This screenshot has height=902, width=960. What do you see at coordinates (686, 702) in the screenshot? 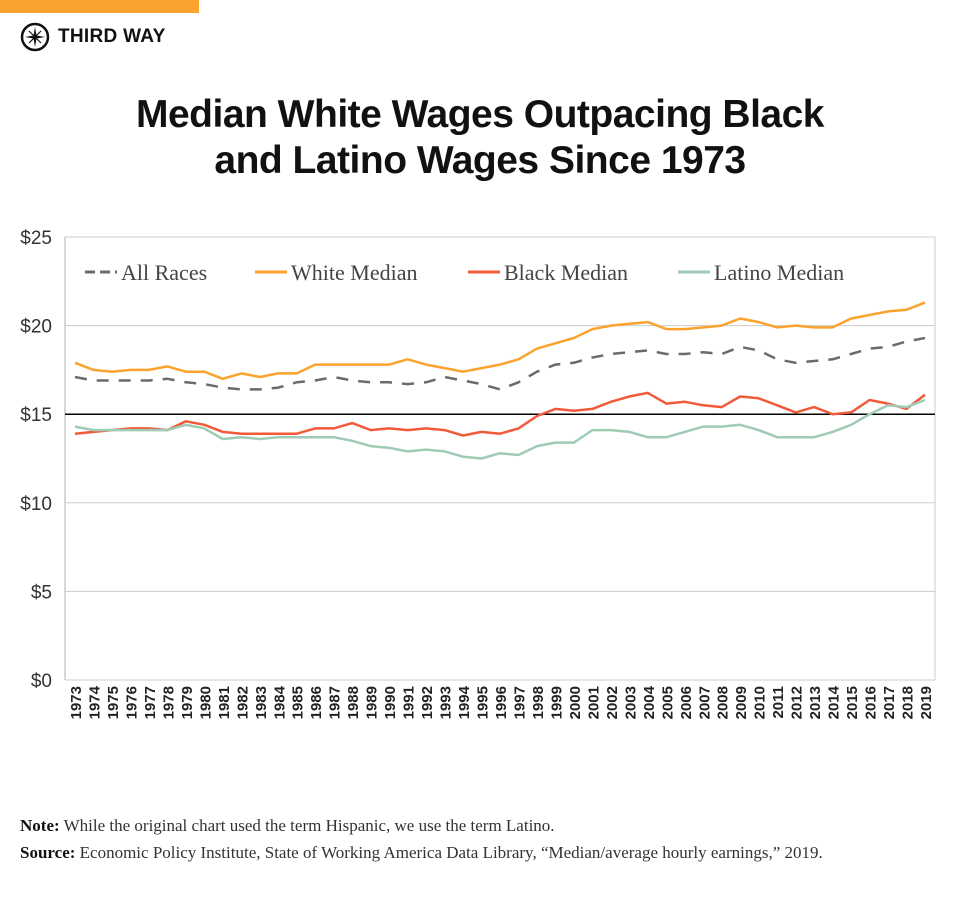
I see `x-tick-label: 2006` at bounding box center [686, 702].